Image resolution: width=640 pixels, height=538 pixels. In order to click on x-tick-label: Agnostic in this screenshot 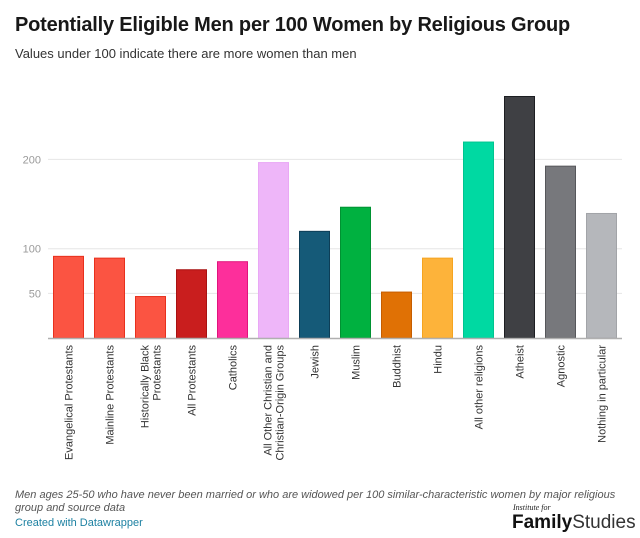, I will do `click(562, 366)`.